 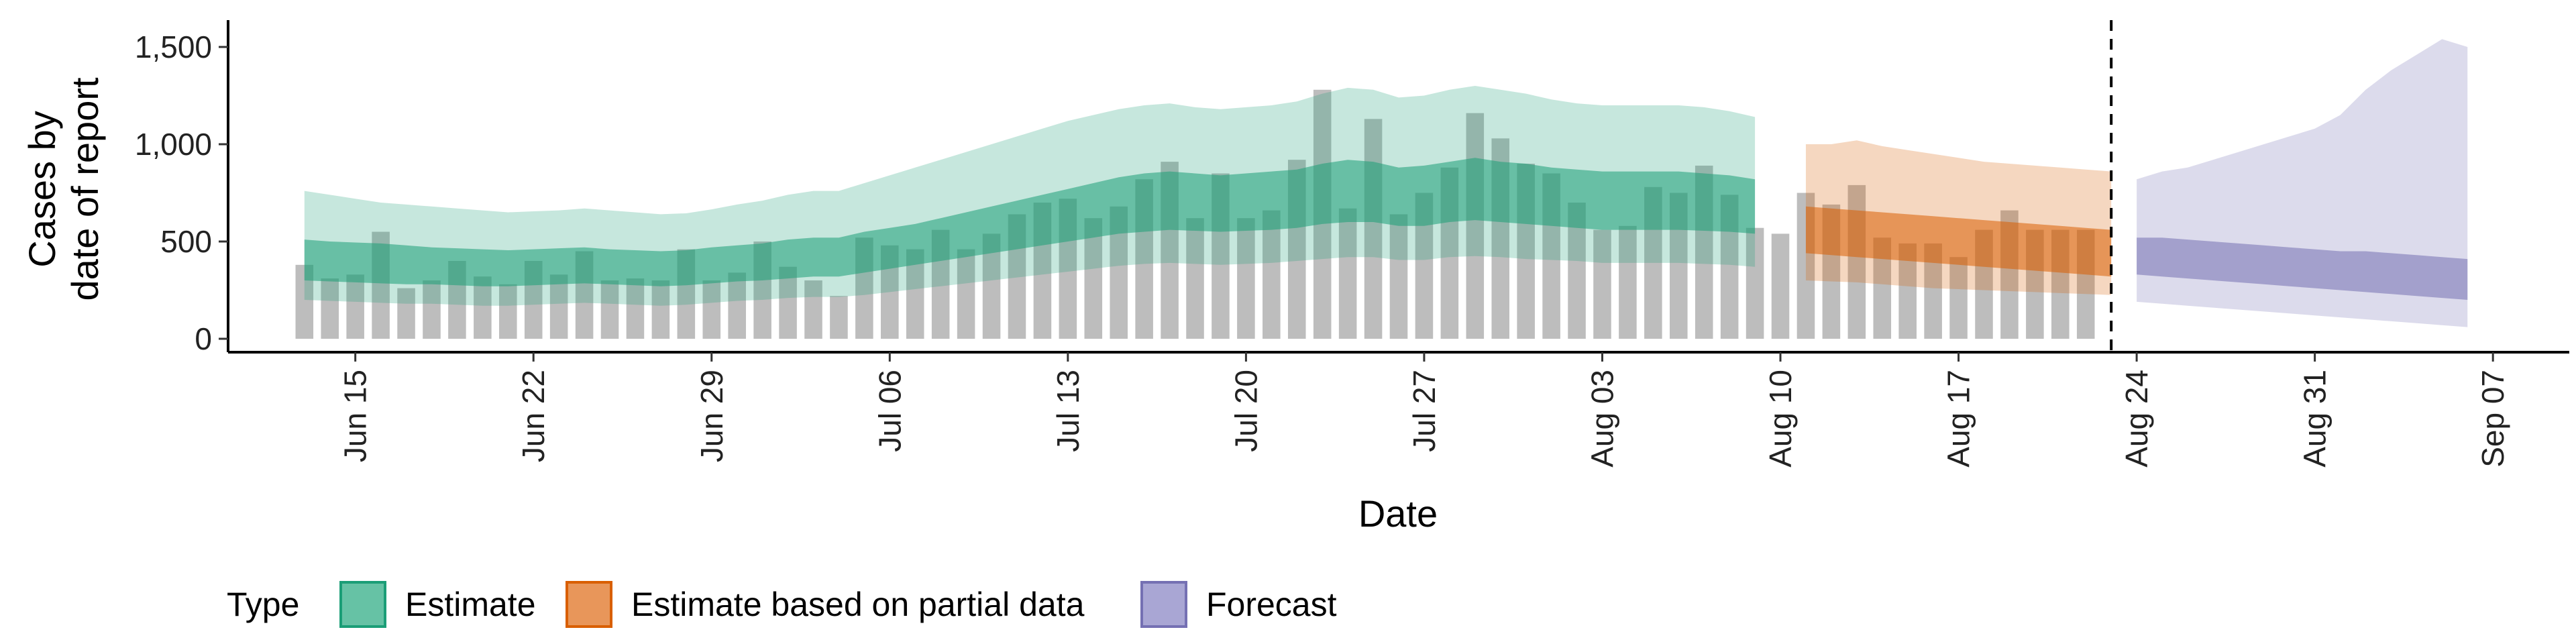 I want to click on x-tick-label: Aug 17, so click(x=1958, y=419).